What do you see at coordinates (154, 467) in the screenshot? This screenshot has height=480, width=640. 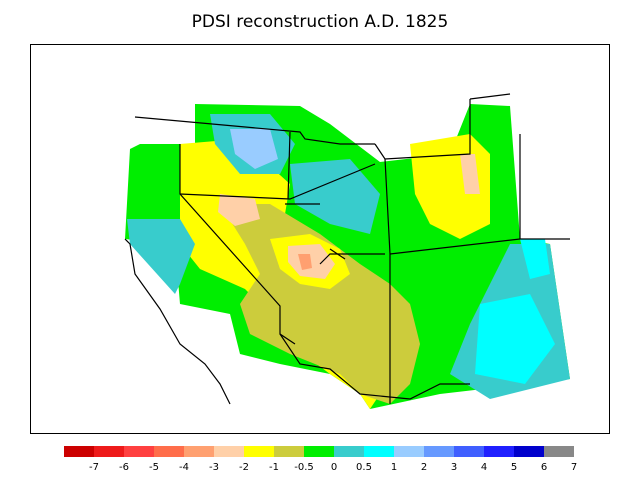 I see `colorbar-tick-label: -5` at bounding box center [154, 467].